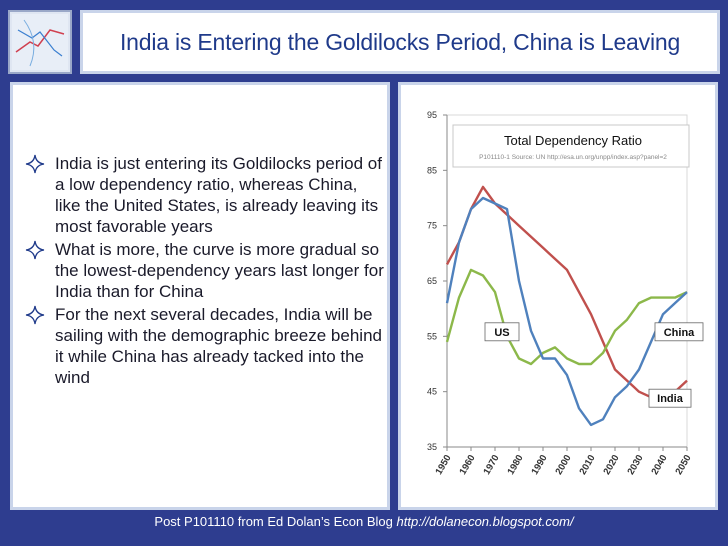 Image resolution: width=728 pixels, height=546 pixels. Describe the element at coordinates (485, 521) in the screenshot. I see `blog-link: http://dolanecon.blogspot.com/` at that location.